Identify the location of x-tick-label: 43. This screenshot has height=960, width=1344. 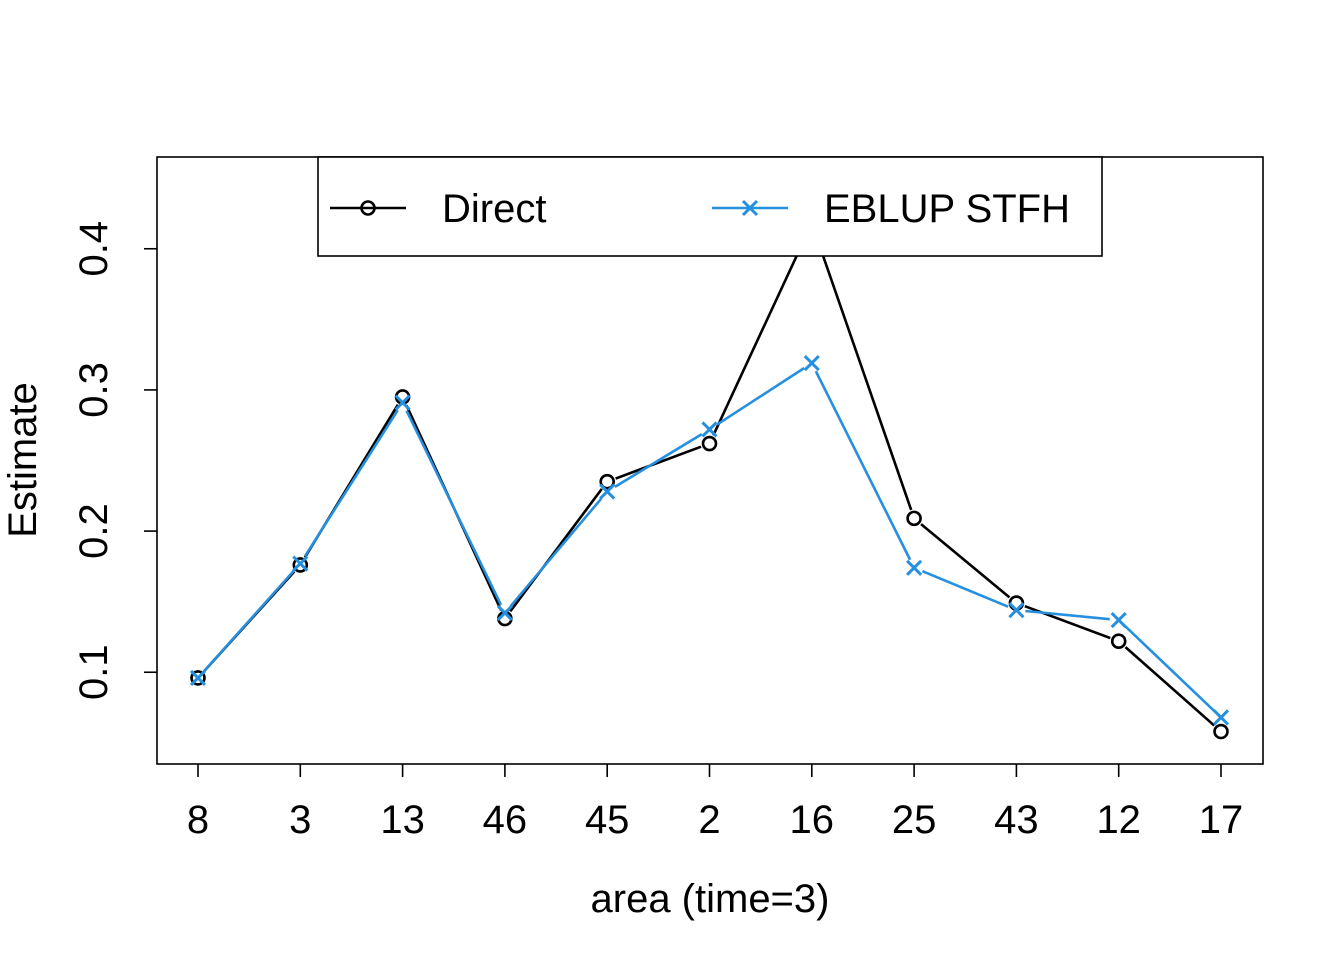
(1016, 820).